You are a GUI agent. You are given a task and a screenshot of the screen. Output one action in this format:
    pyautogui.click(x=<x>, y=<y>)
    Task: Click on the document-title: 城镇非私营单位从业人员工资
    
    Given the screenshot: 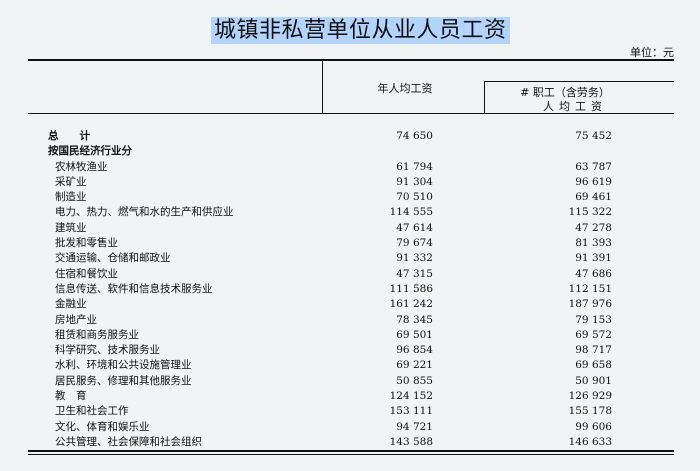 What is the action you would take?
    pyautogui.click(x=360, y=30)
    